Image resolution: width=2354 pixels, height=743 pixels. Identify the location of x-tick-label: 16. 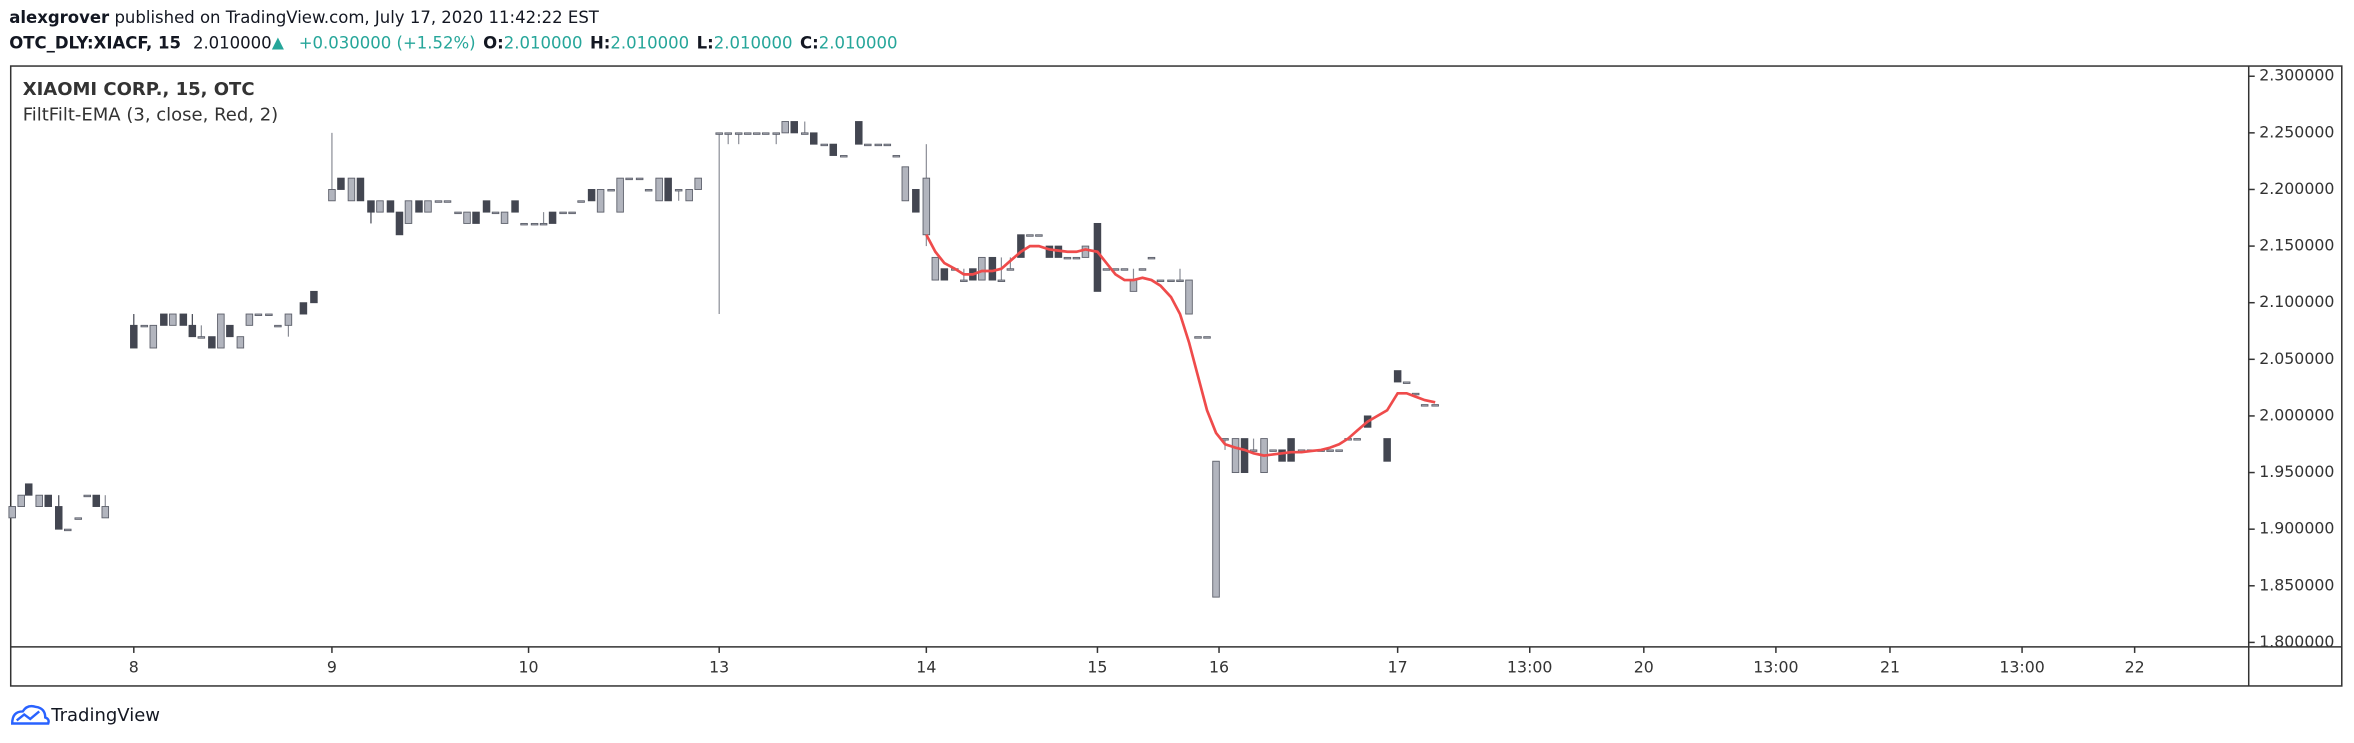
(1219, 666).